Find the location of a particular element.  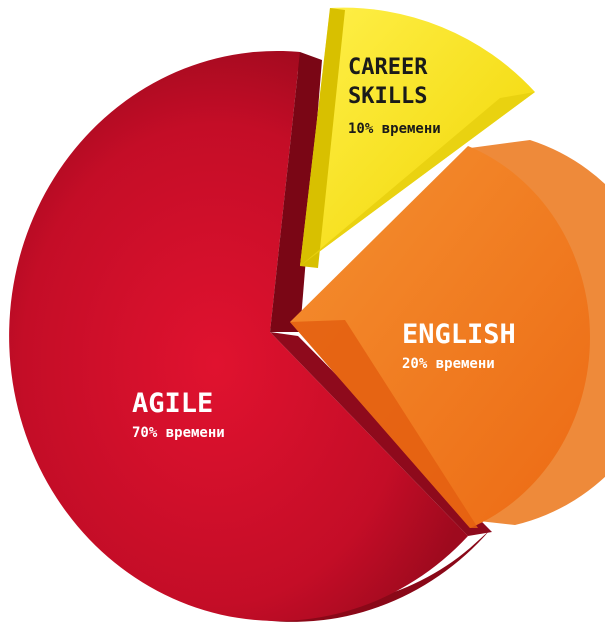

label-english: ENGLISH 20% времени is located at coordinates (459, 345).